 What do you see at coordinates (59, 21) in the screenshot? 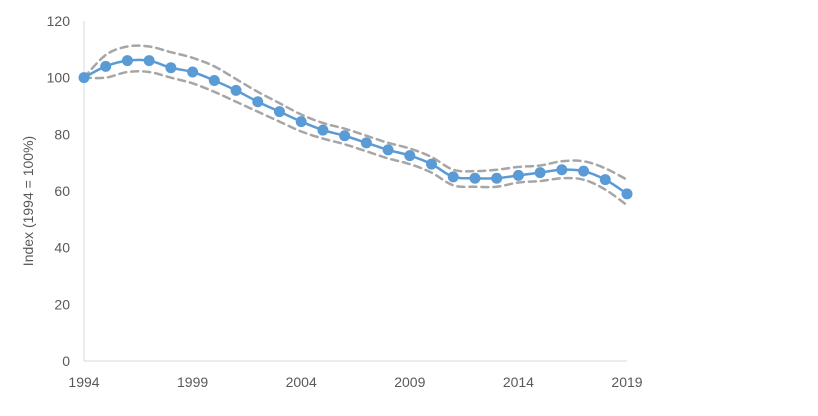
I see `y-tick-label: 120` at bounding box center [59, 21].